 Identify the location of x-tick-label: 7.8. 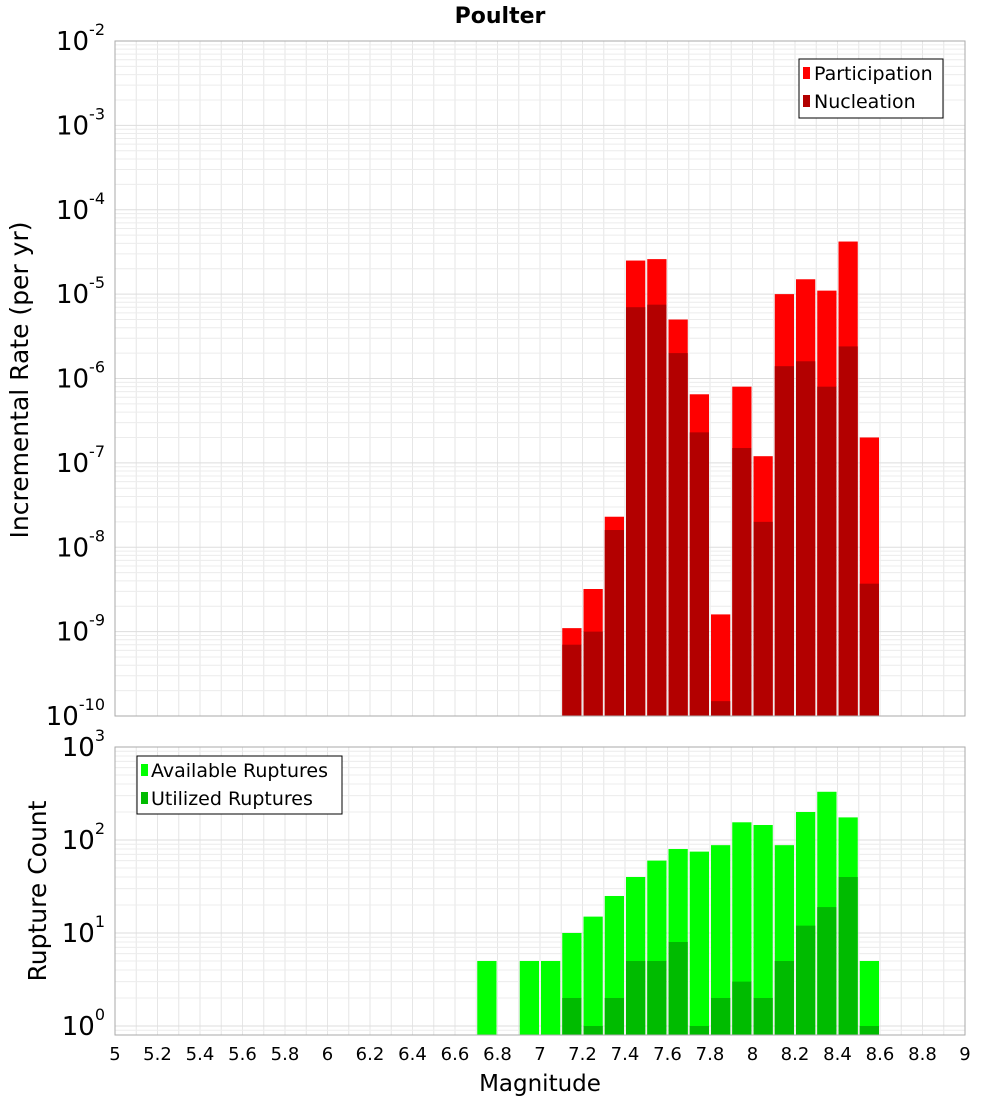
(710, 1054).